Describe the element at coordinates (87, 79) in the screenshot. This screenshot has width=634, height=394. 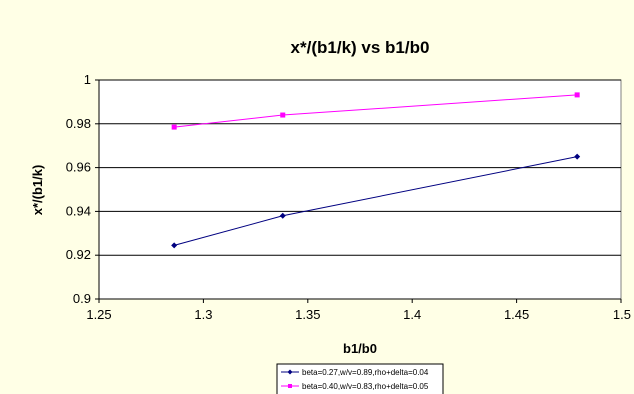
I see `y-tick-label: 1` at that location.